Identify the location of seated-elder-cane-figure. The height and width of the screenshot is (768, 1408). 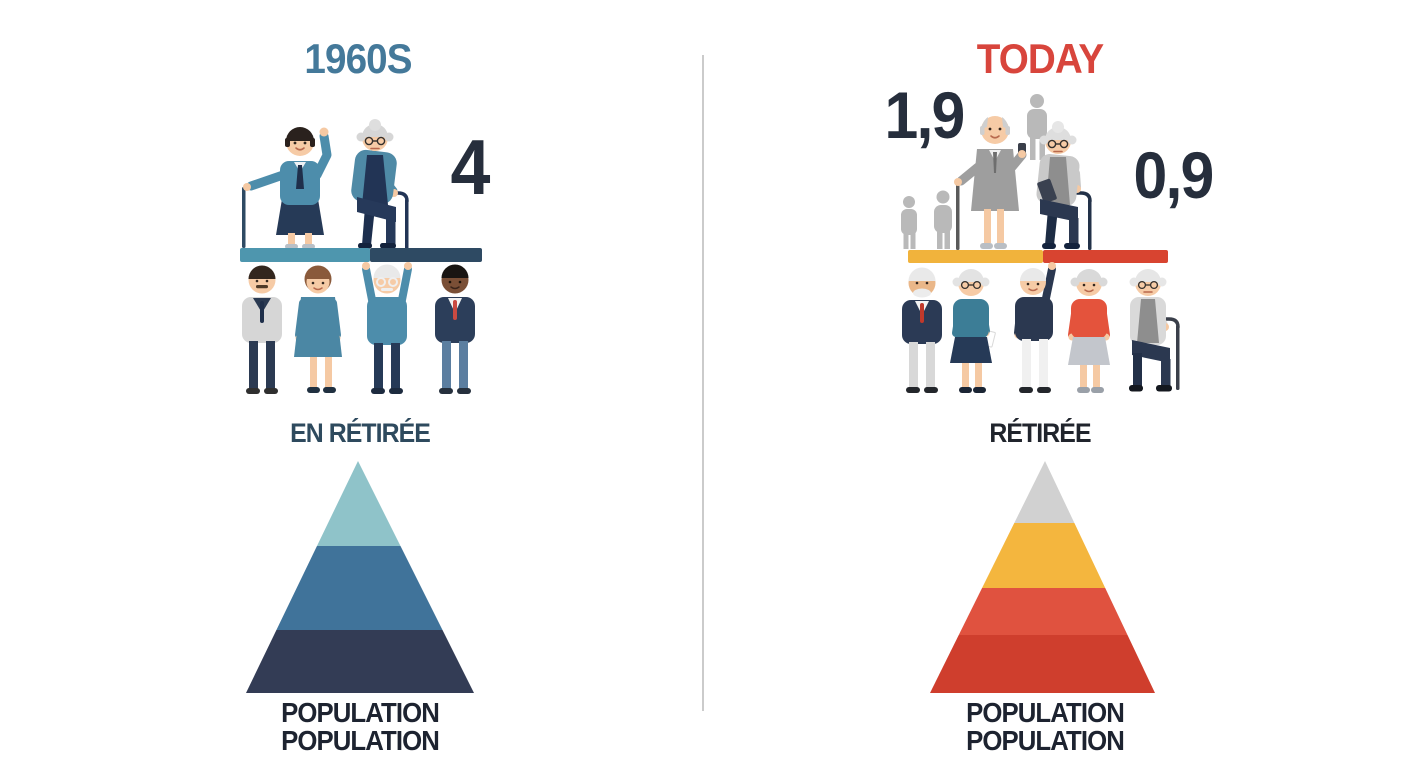
(1154, 330).